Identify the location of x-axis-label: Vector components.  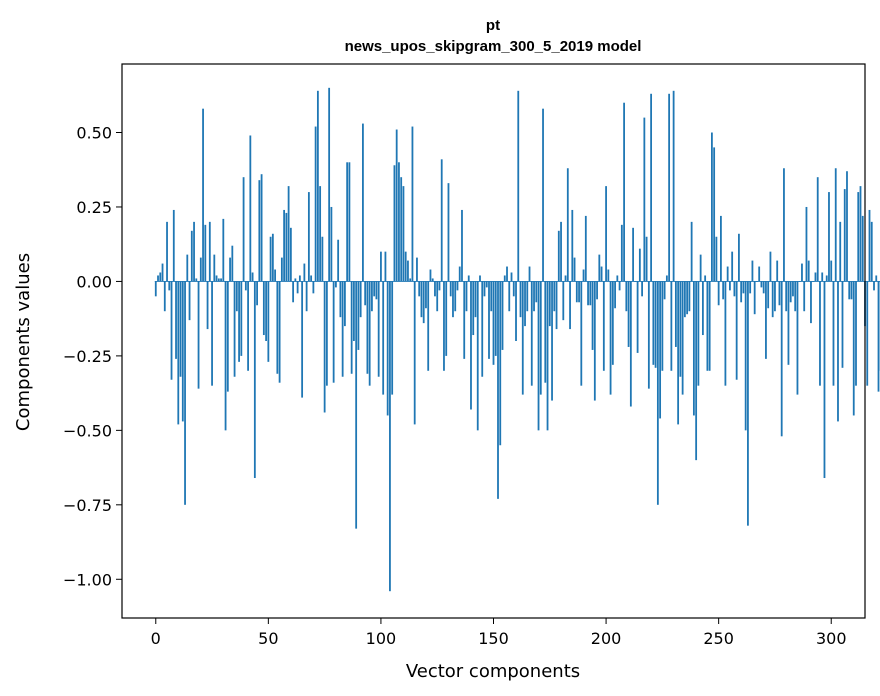
(493, 671).